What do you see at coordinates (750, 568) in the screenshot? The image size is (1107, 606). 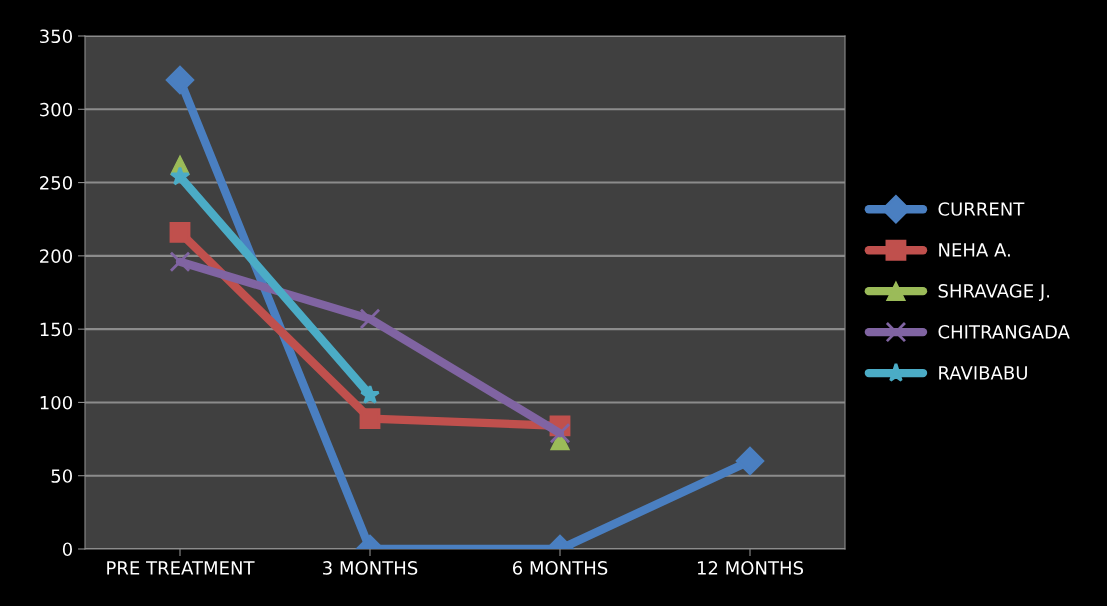 I see `x-tick-label: 12 MONTHS` at bounding box center [750, 568].